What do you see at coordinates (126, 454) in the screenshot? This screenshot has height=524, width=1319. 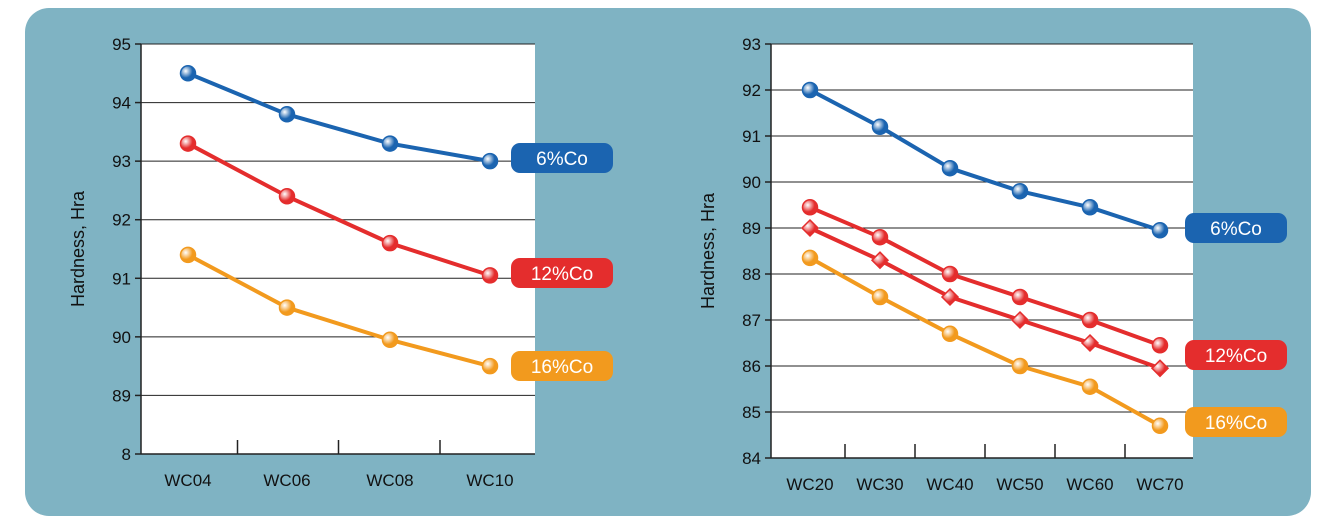 I see `y-tick-label: 8` at bounding box center [126, 454].